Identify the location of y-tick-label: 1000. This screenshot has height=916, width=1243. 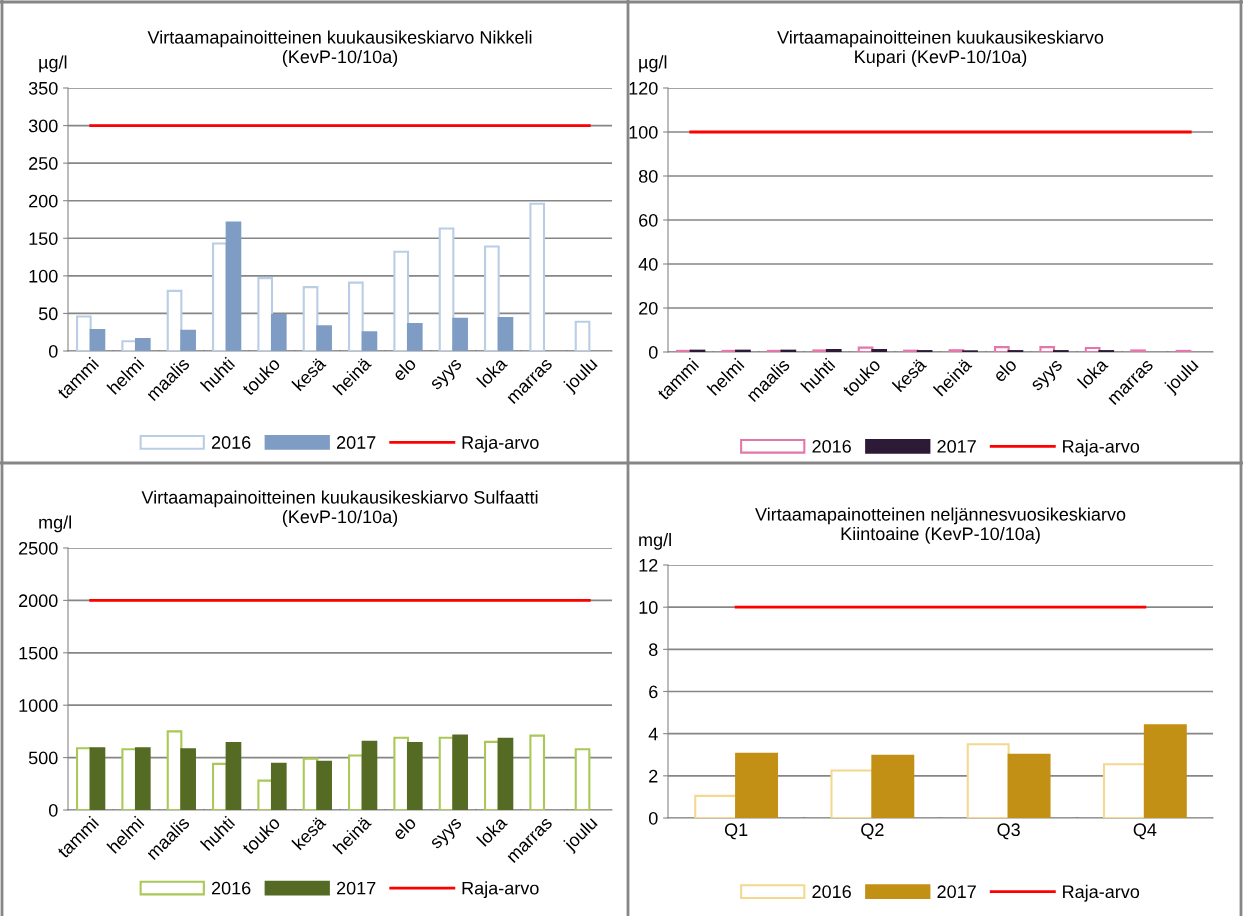
(38, 705).